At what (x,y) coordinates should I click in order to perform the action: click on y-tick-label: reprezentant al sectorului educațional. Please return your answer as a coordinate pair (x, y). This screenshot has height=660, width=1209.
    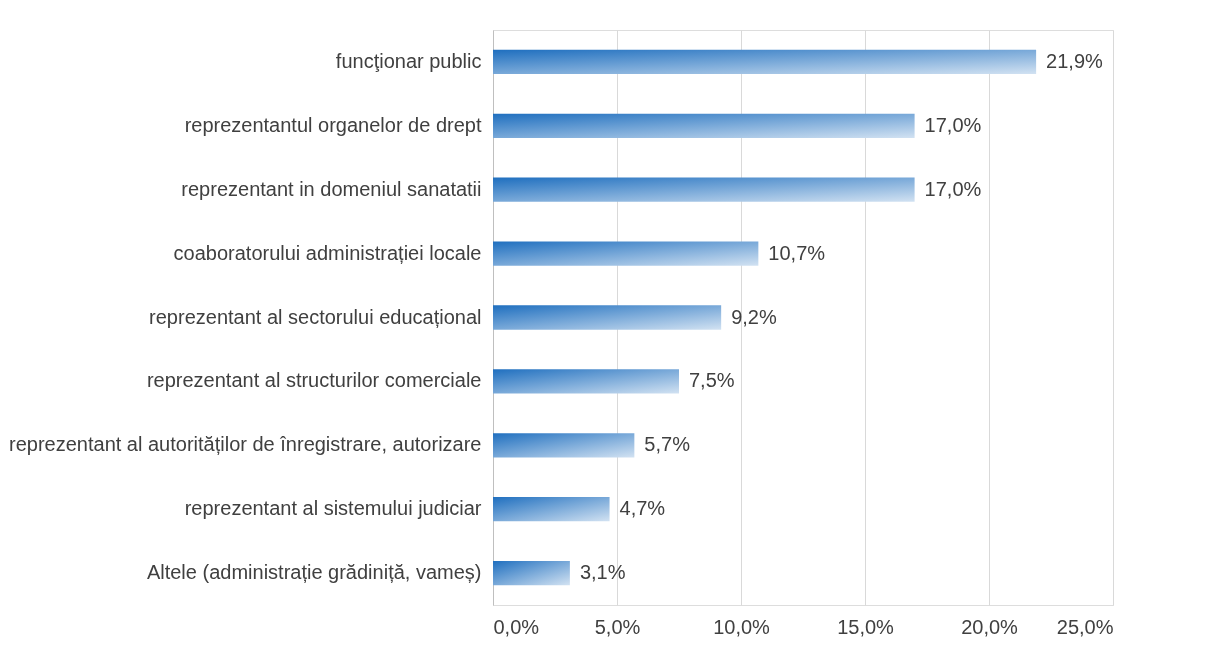
    Looking at the image, I should click on (315, 316).